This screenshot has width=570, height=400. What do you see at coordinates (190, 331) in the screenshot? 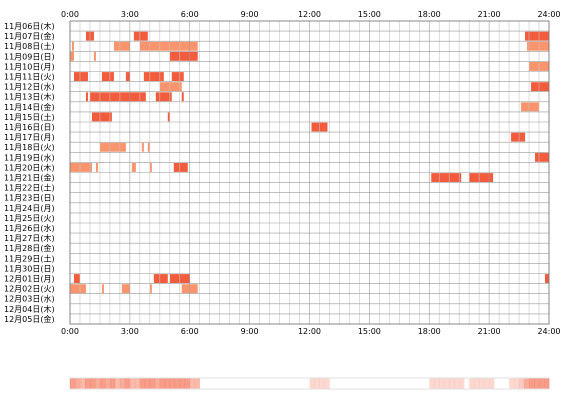
I see `x-tick-label-bottom: 6:00` at bounding box center [190, 331].